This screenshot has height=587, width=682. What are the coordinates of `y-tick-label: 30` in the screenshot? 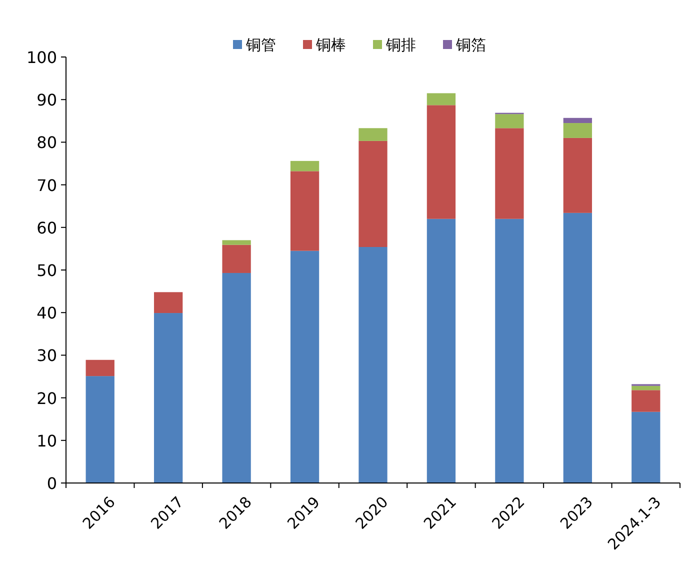 It's located at (46, 356).